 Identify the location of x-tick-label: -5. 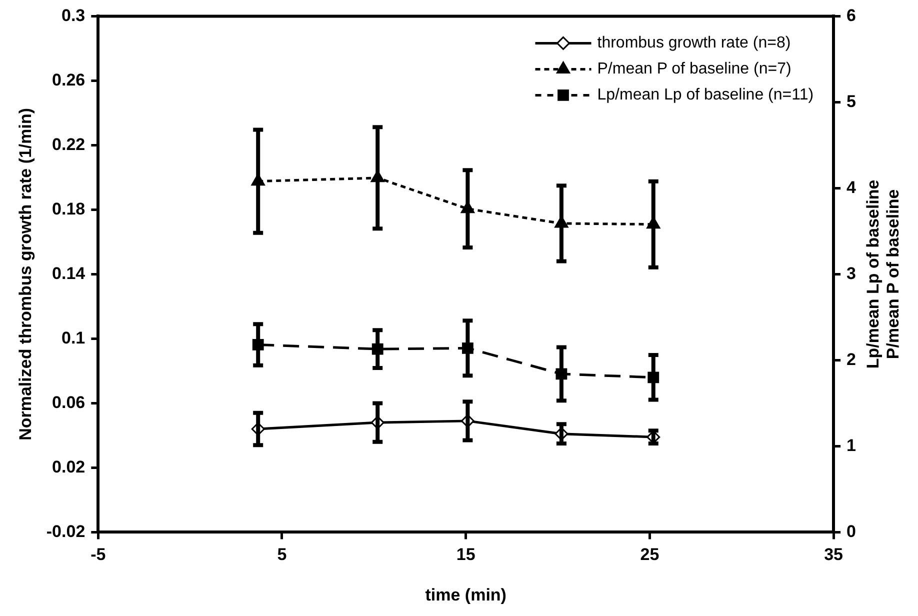
(98, 554).